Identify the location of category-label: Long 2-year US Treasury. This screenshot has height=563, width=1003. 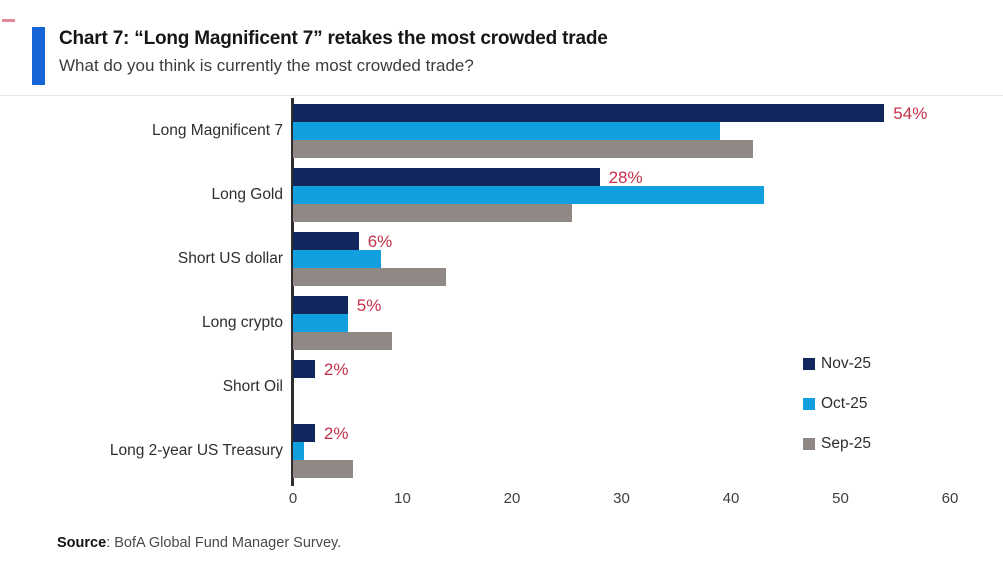
(196, 450).